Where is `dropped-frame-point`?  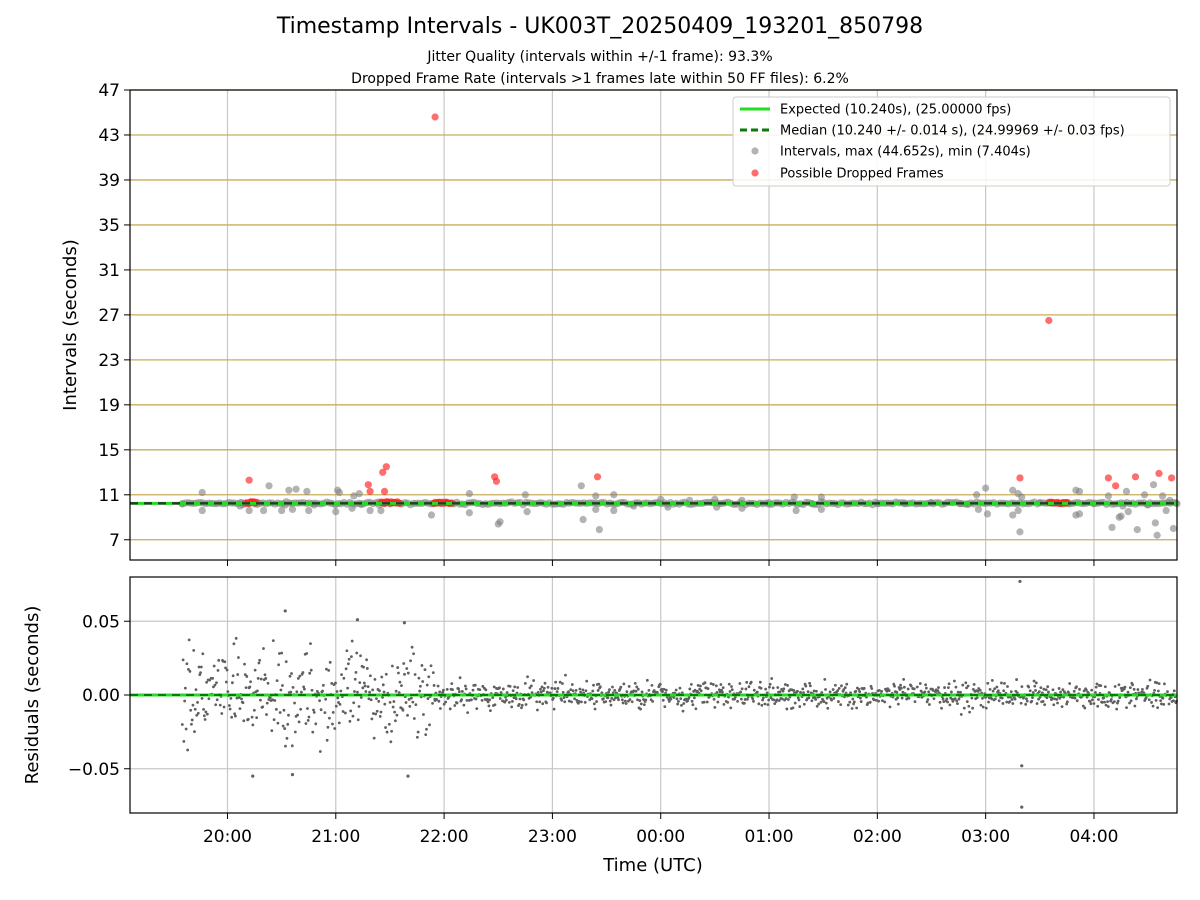
dropped-frame-point is located at coordinates (1171, 478).